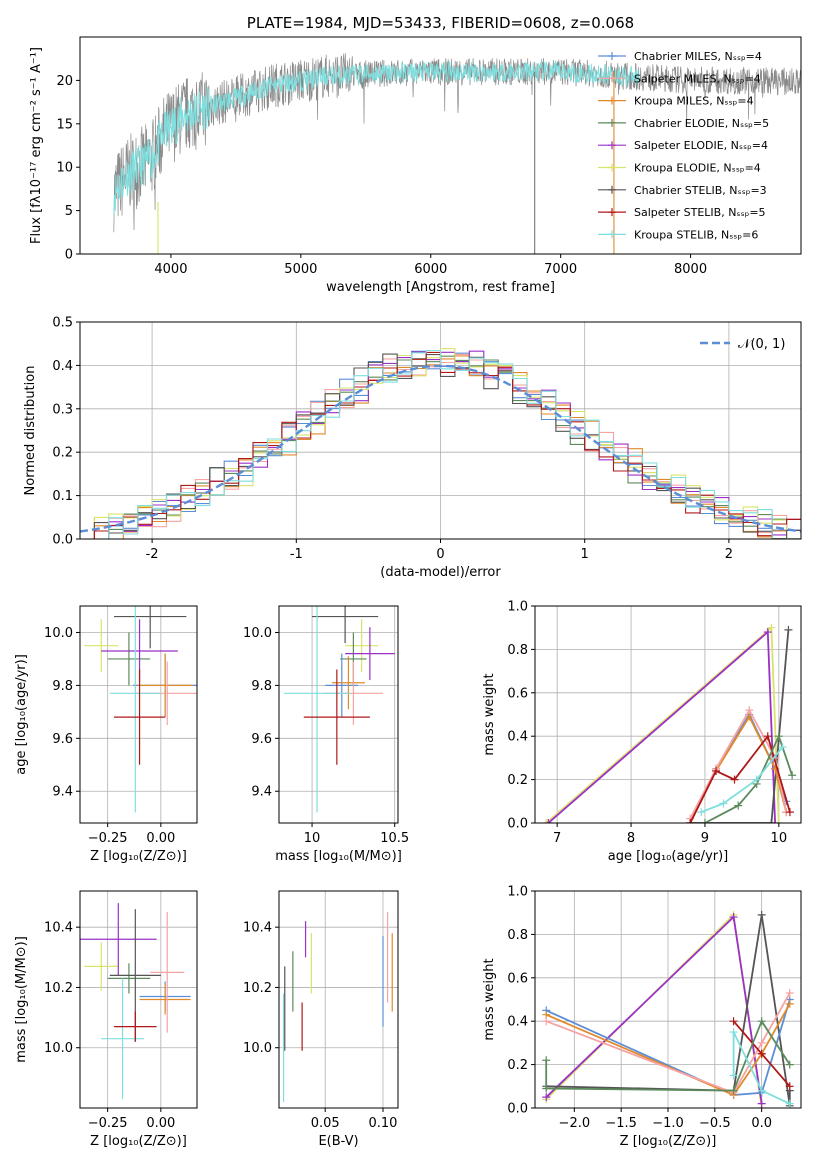 This screenshot has height=1170, width=819. I want to click on legend-entry: Salpeter ELODIE, Nₛₛₚ=4, so click(701, 145).